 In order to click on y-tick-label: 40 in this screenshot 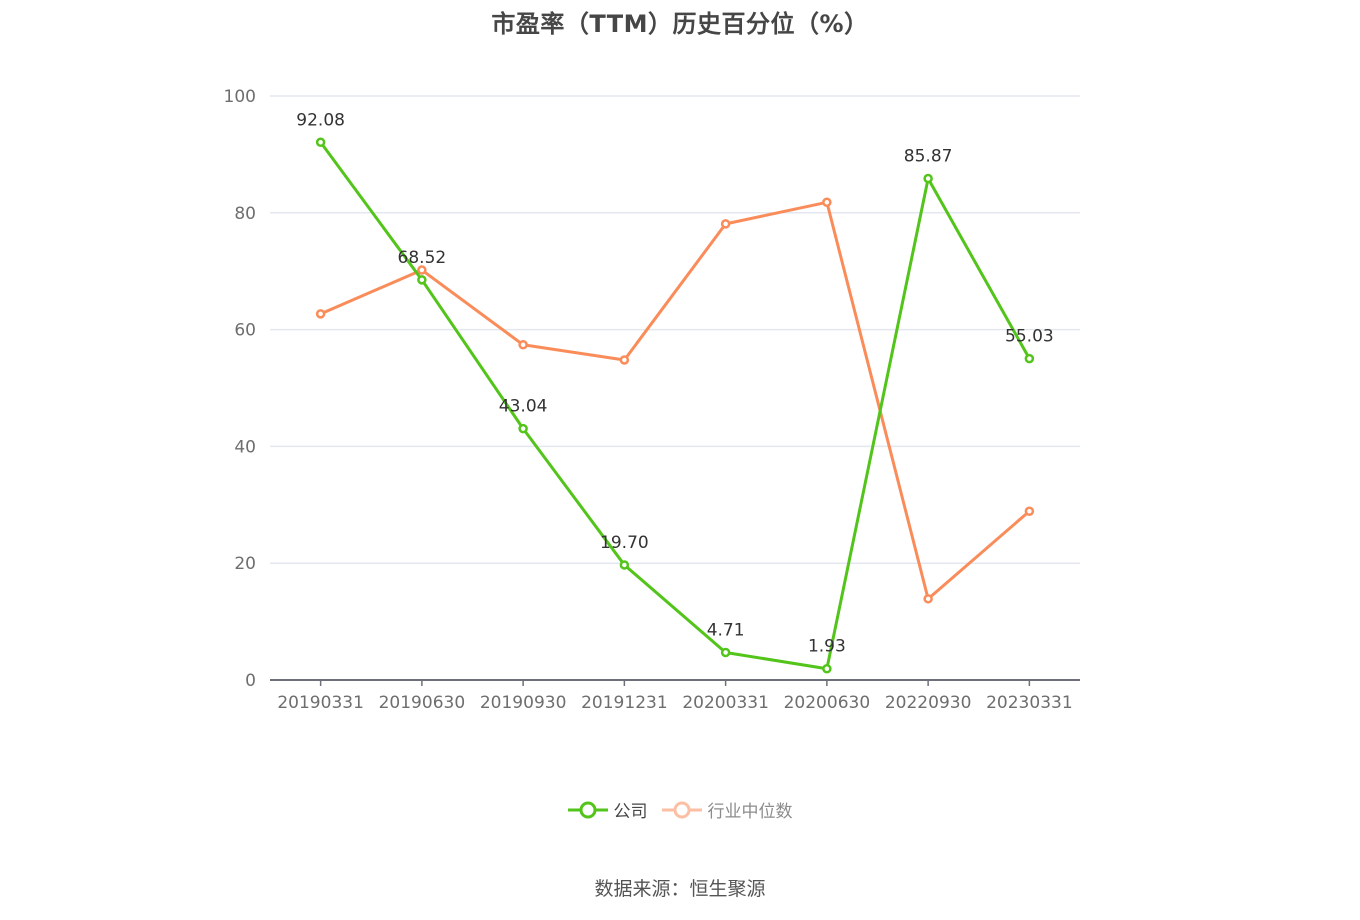, I will do `click(245, 447)`.